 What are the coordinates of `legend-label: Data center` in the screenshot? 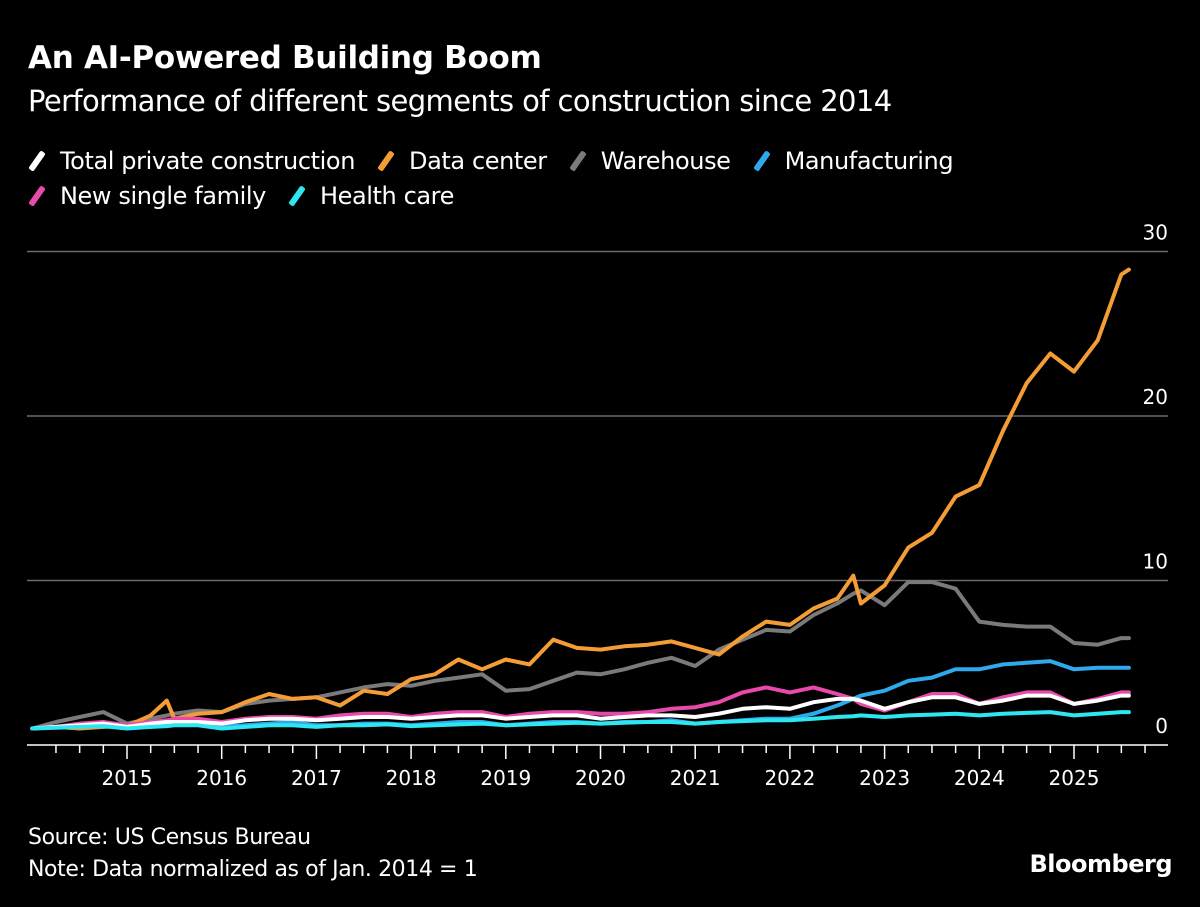 It's located at (478, 160).